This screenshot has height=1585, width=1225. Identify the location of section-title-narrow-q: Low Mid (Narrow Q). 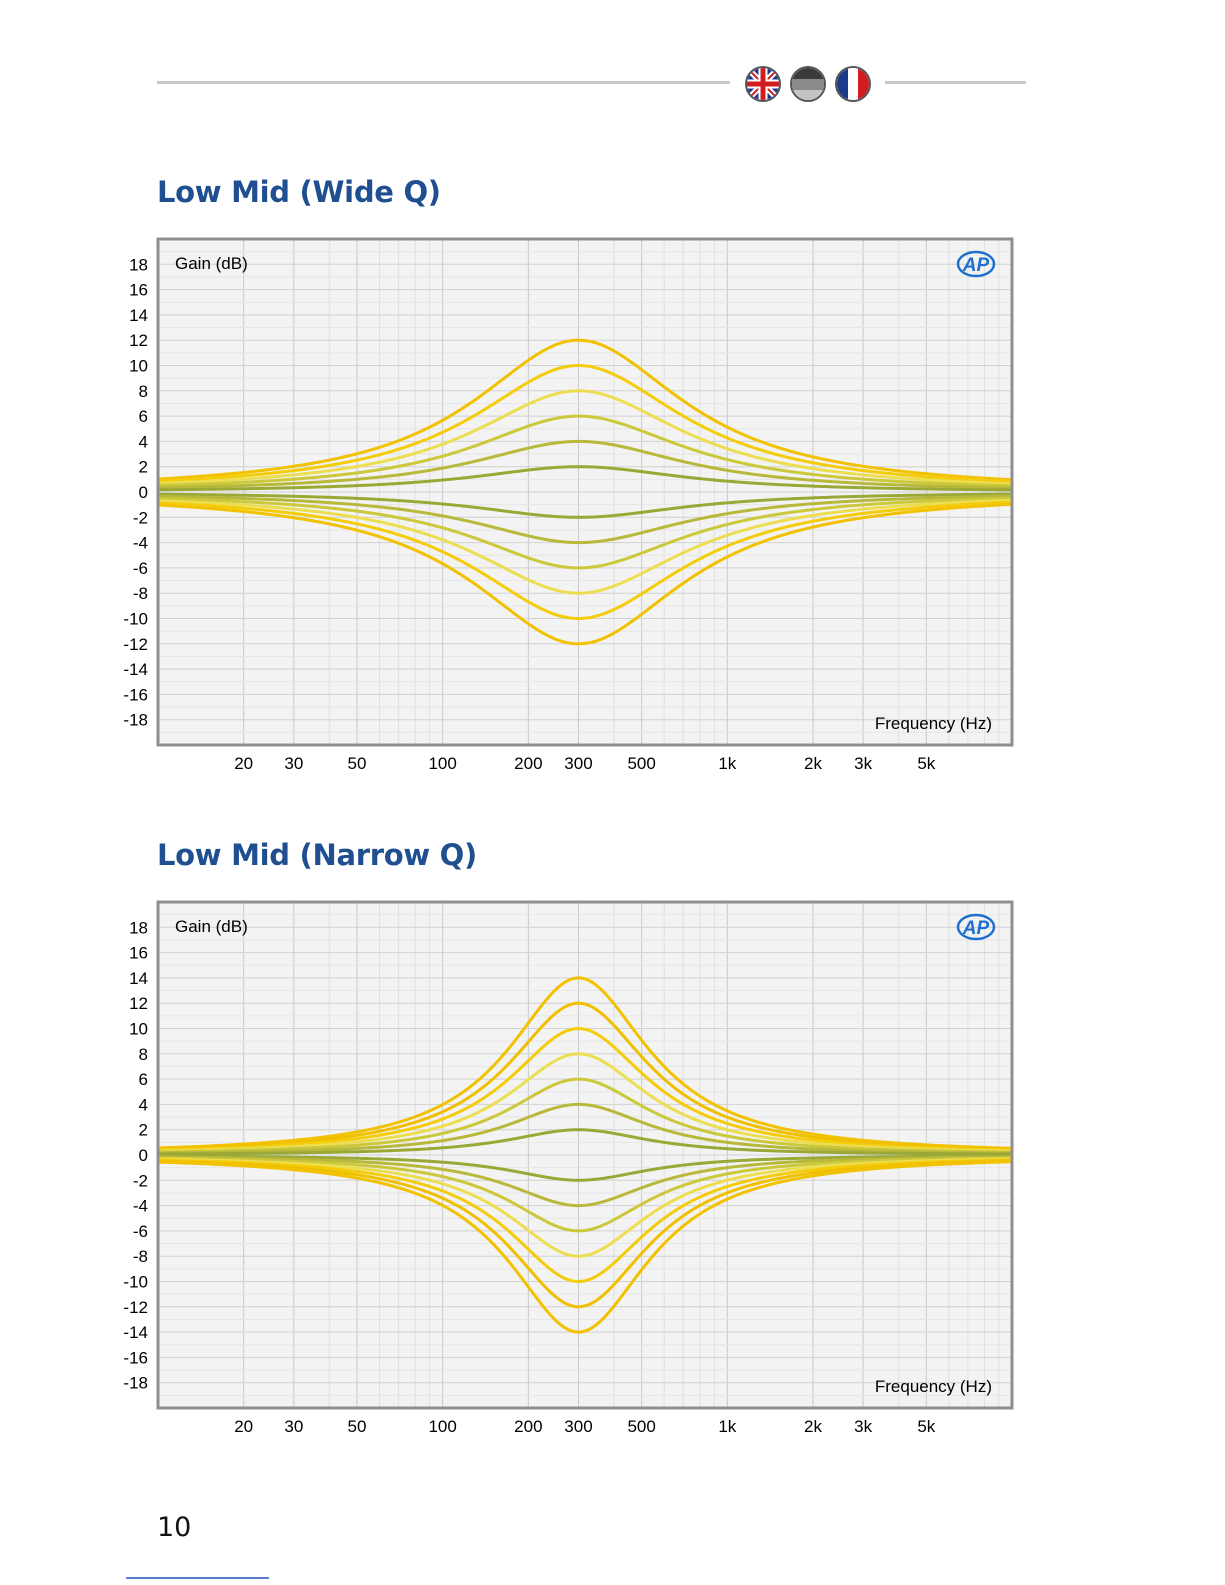
(317, 855).